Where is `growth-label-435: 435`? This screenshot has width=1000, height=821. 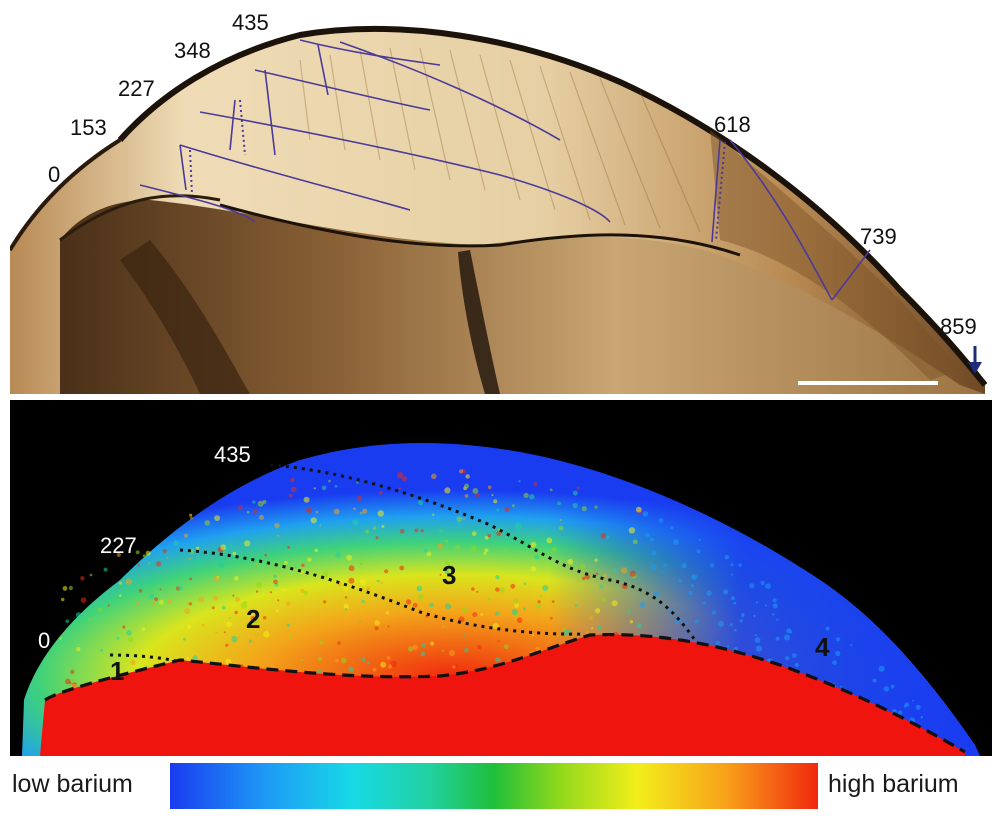 growth-label-435: 435 is located at coordinates (250, 22).